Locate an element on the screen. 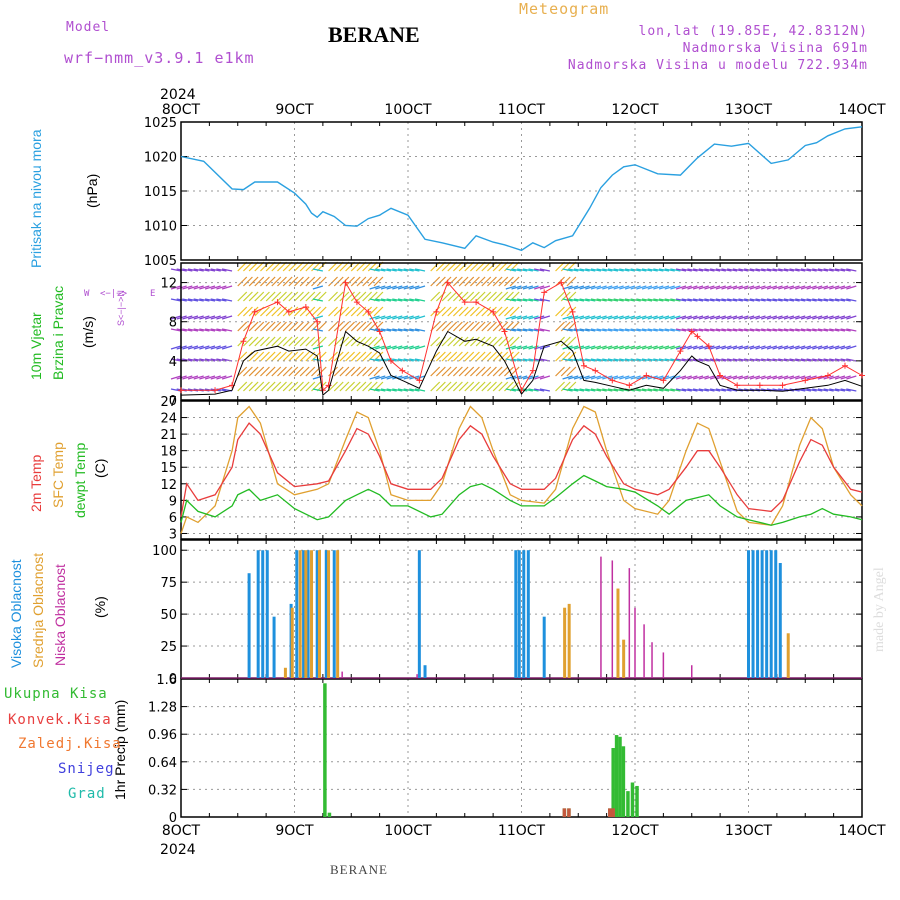 The width and height of the screenshot is (900, 900). year-label-bottom: 2024 is located at coordinates (178, 850).